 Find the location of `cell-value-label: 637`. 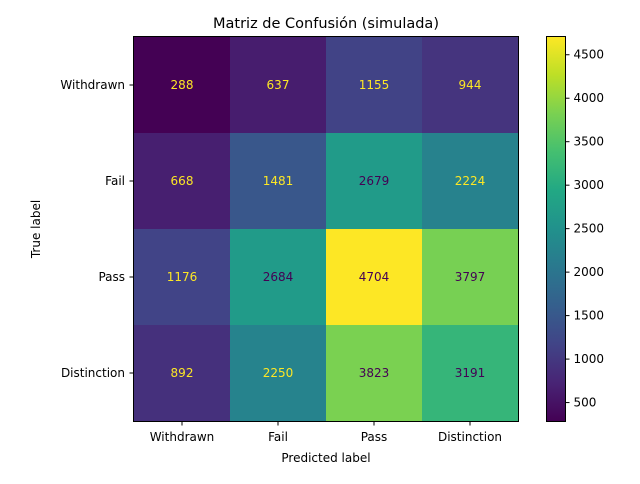

cell-value-label: 637 is located at coordinates (278, 85).